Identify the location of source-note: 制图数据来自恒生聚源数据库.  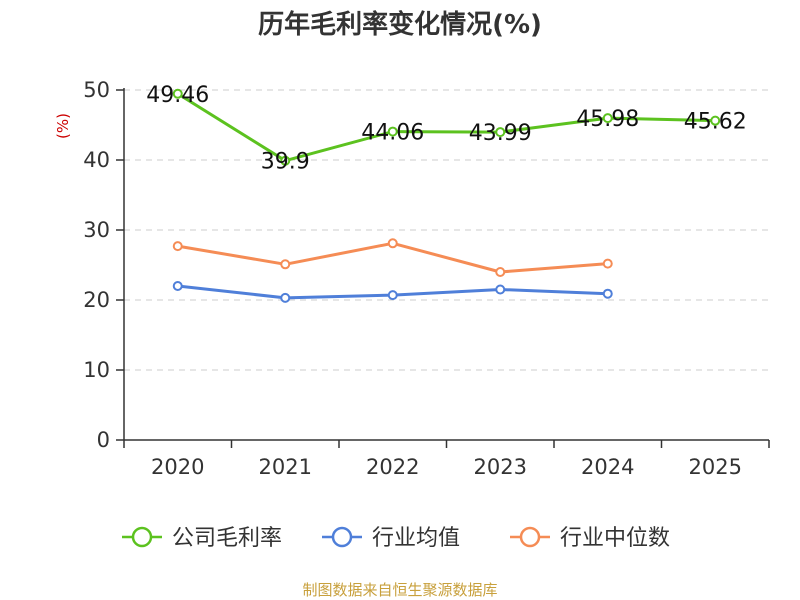
(399, 590).